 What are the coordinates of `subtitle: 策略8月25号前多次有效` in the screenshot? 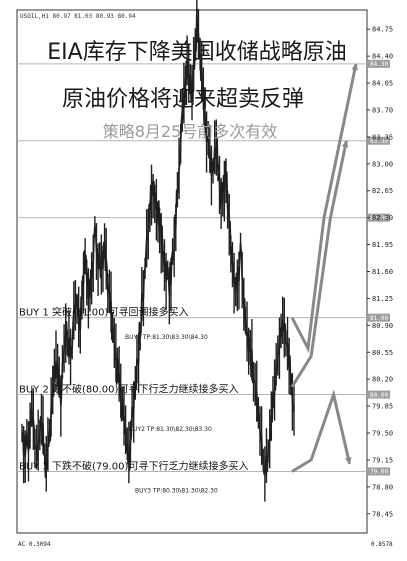 It's located at (190, 131).